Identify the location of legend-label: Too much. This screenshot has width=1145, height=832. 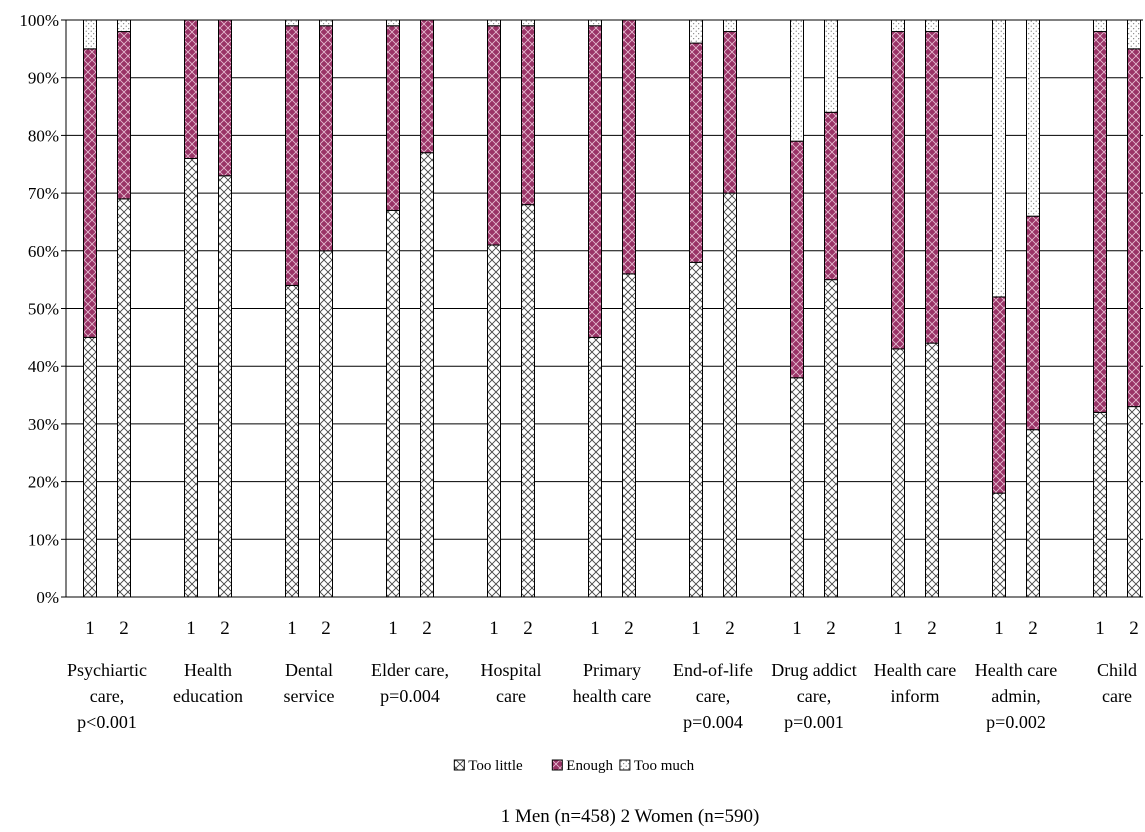
(664, 766).